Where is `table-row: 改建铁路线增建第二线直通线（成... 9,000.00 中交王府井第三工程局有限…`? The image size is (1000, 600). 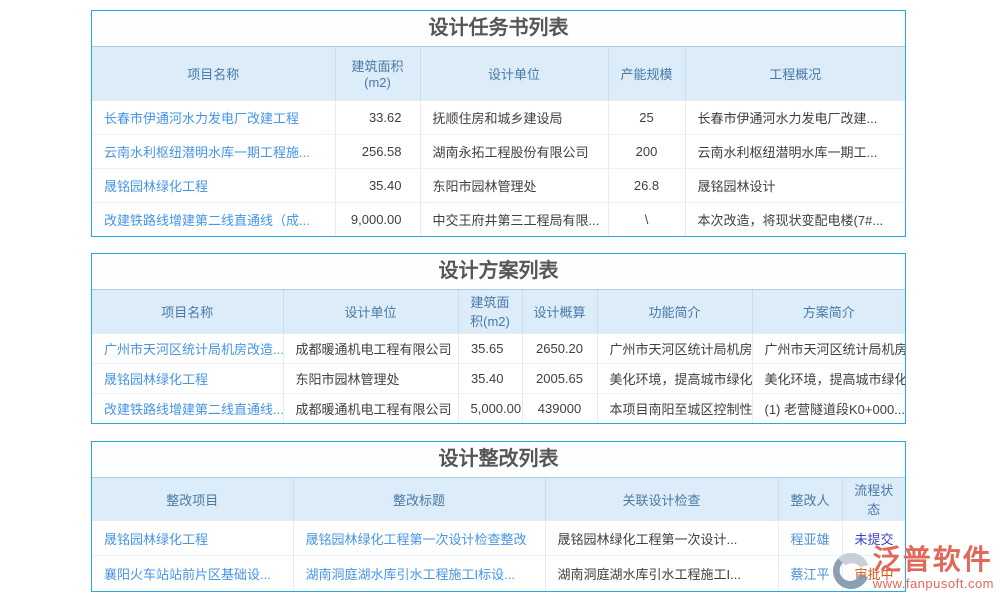 table-row: 改建铁路线增建第二线直通线（成... 9,000.00 中交王府井第三工程局有限… is located at coordinates (498, 218).